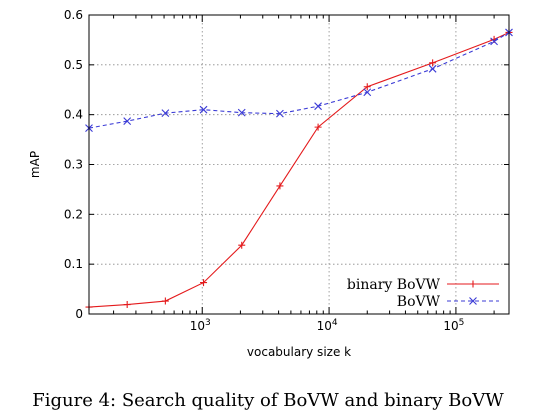 The height and width of the screenshot is (417, 536). Describe the element at coordinates (394, 285) in the screenshot. I see `legend-label-binary-bovw: binary BoVW` at that location.